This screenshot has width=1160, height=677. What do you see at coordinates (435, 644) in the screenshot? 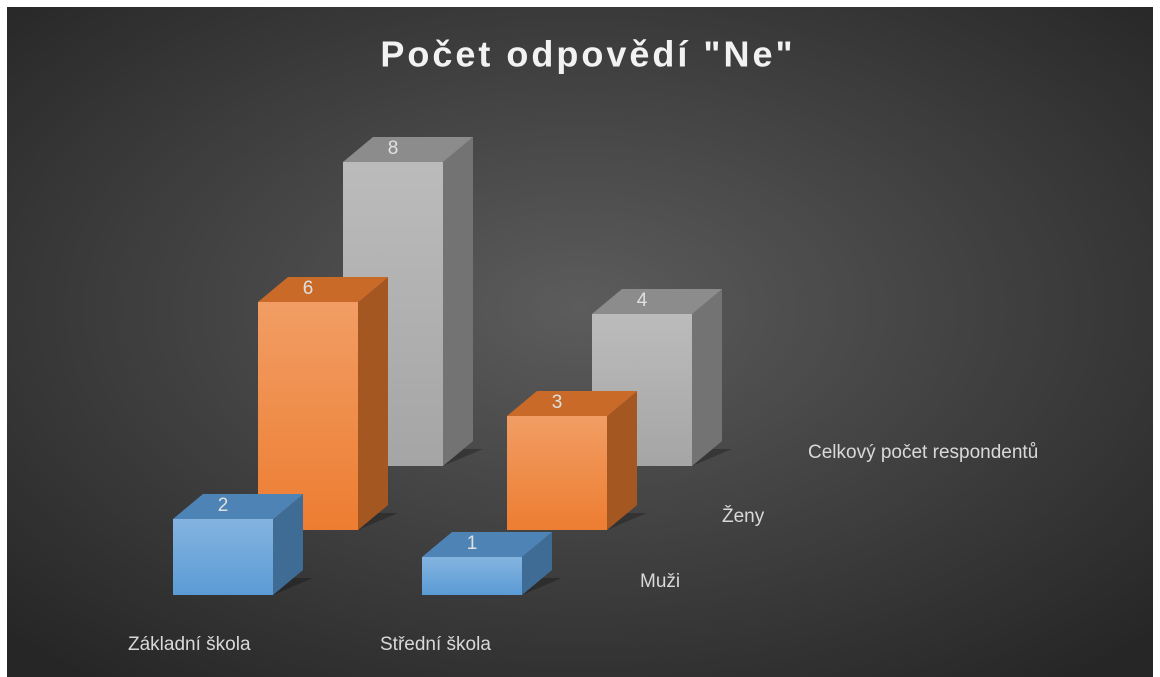
I see `x-tick-label: Střední škola` at bounding box center [435, 644].